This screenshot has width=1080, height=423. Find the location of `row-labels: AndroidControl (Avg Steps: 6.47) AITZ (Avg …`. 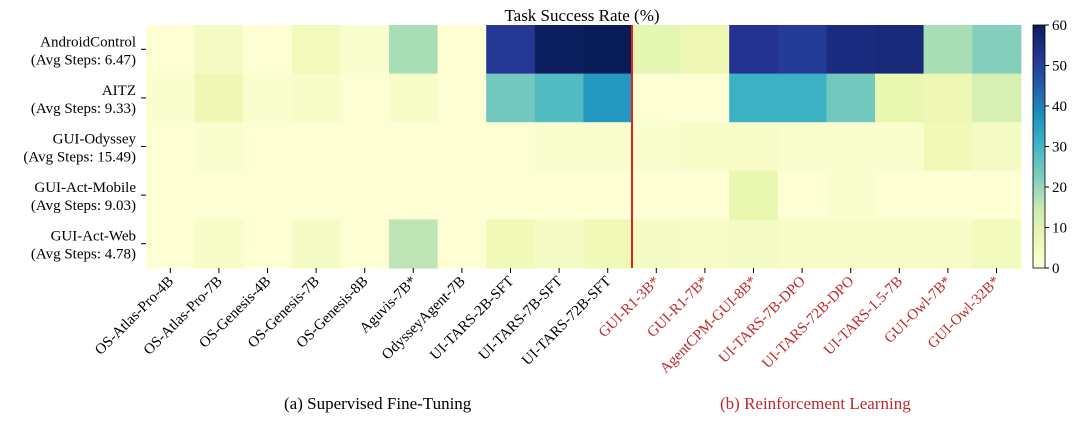

row-labels: AndroidControl (Avg Steps: 6.47) AITZ (Avg … is located at coordinates (84, 148).